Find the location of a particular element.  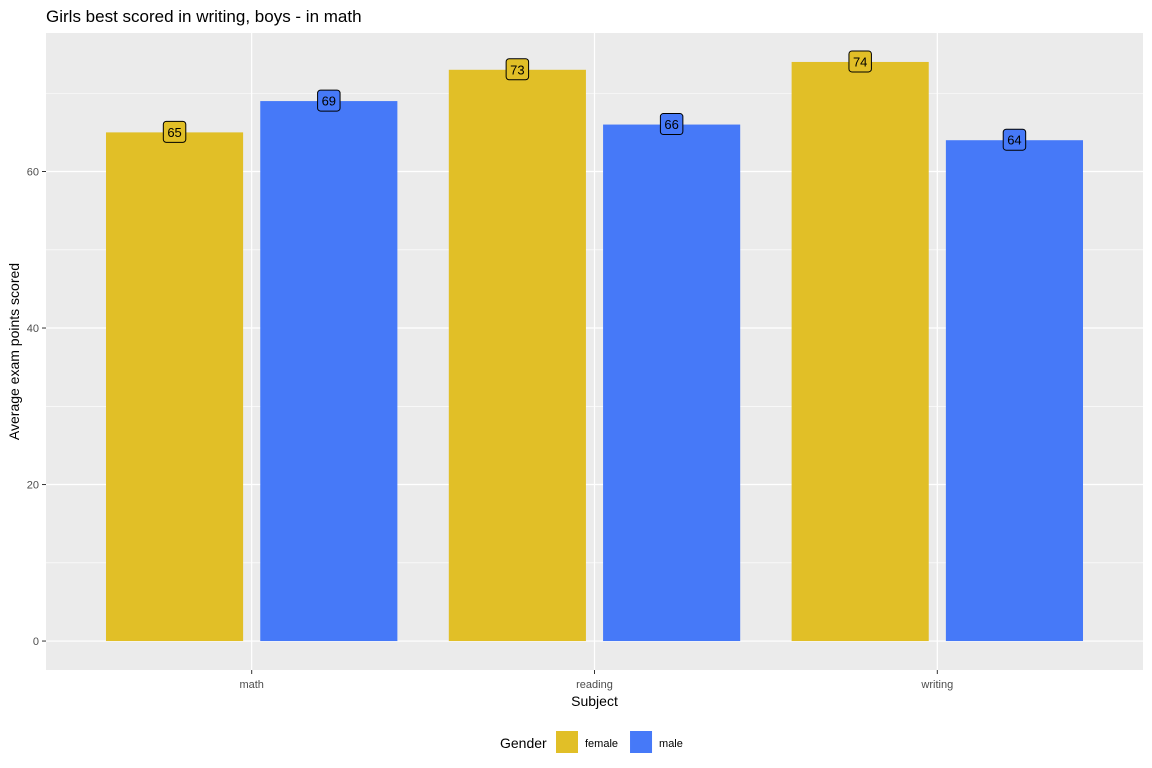

x-tick-label: reading is located at coordinates (594, 685).